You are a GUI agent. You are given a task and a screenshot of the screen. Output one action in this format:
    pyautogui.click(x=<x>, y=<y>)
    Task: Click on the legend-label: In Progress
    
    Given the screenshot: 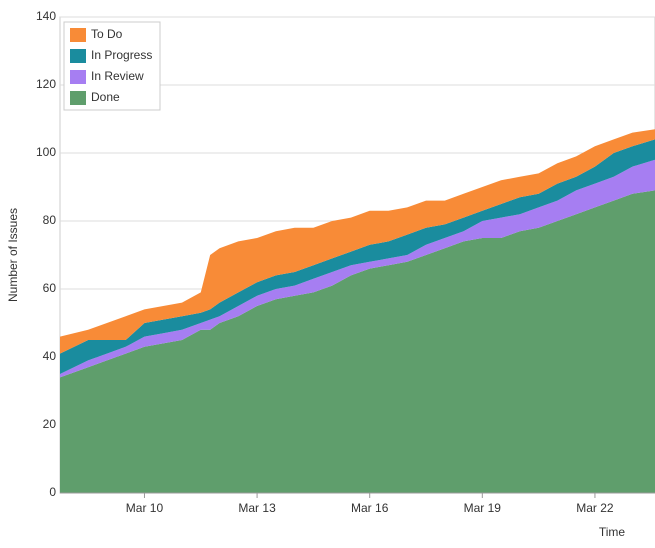 What is the action you would take?
    pyautogui.click(x=121, y=55)
    